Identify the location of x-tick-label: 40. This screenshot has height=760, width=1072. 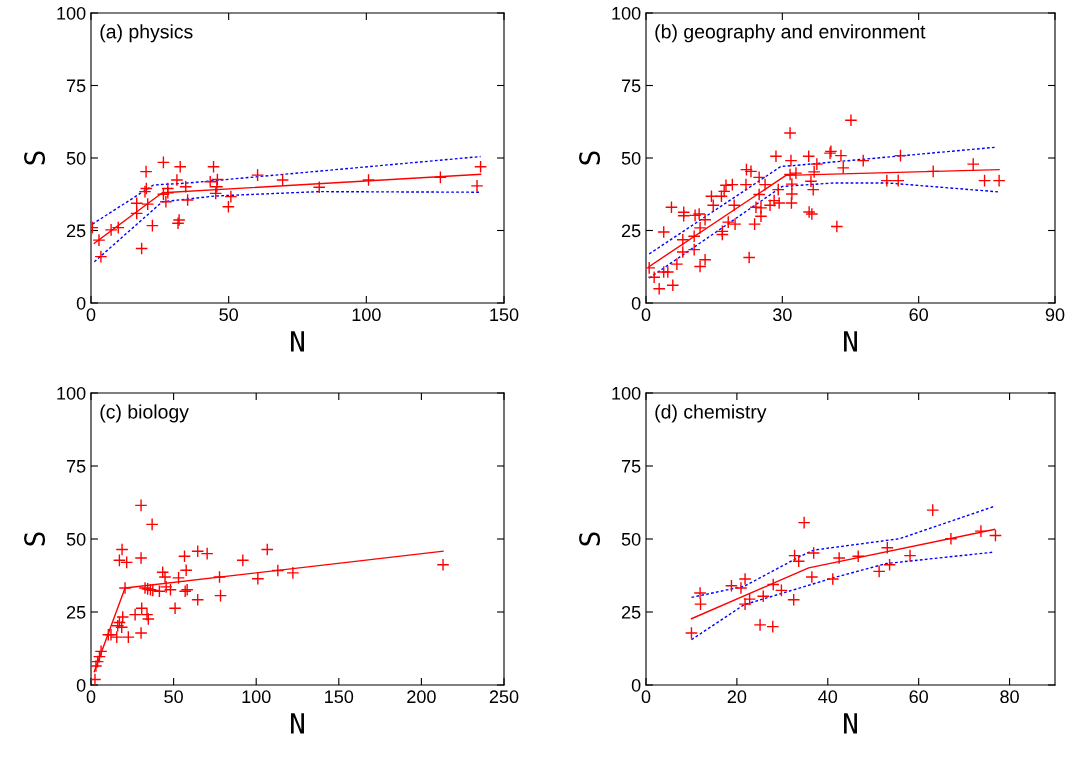
(828, 697).